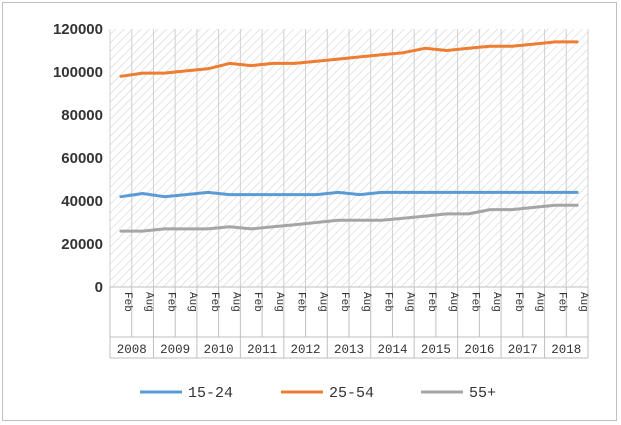  Describe the element at coordinates (210, 393) in the screenshot. I see `legend-label: 15-24` at that location.